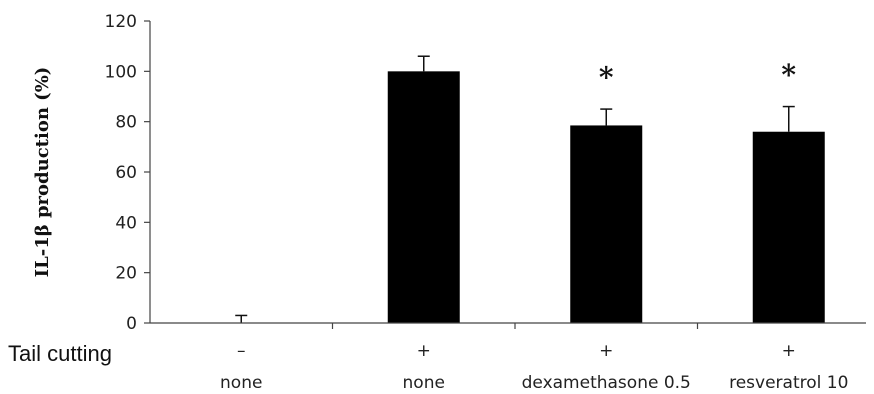  What do you see at coordinates (60, 353) in the screenshot?
I see `tail-cutting-label: Tail cutting` at bounding box center [60, 353].